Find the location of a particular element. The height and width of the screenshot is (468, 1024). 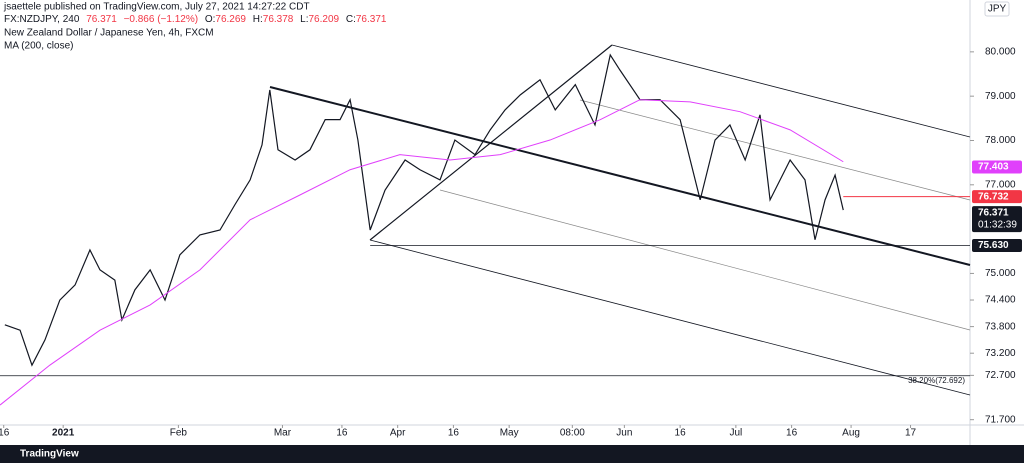

currency: JPY is located at coordinates (997, 9).